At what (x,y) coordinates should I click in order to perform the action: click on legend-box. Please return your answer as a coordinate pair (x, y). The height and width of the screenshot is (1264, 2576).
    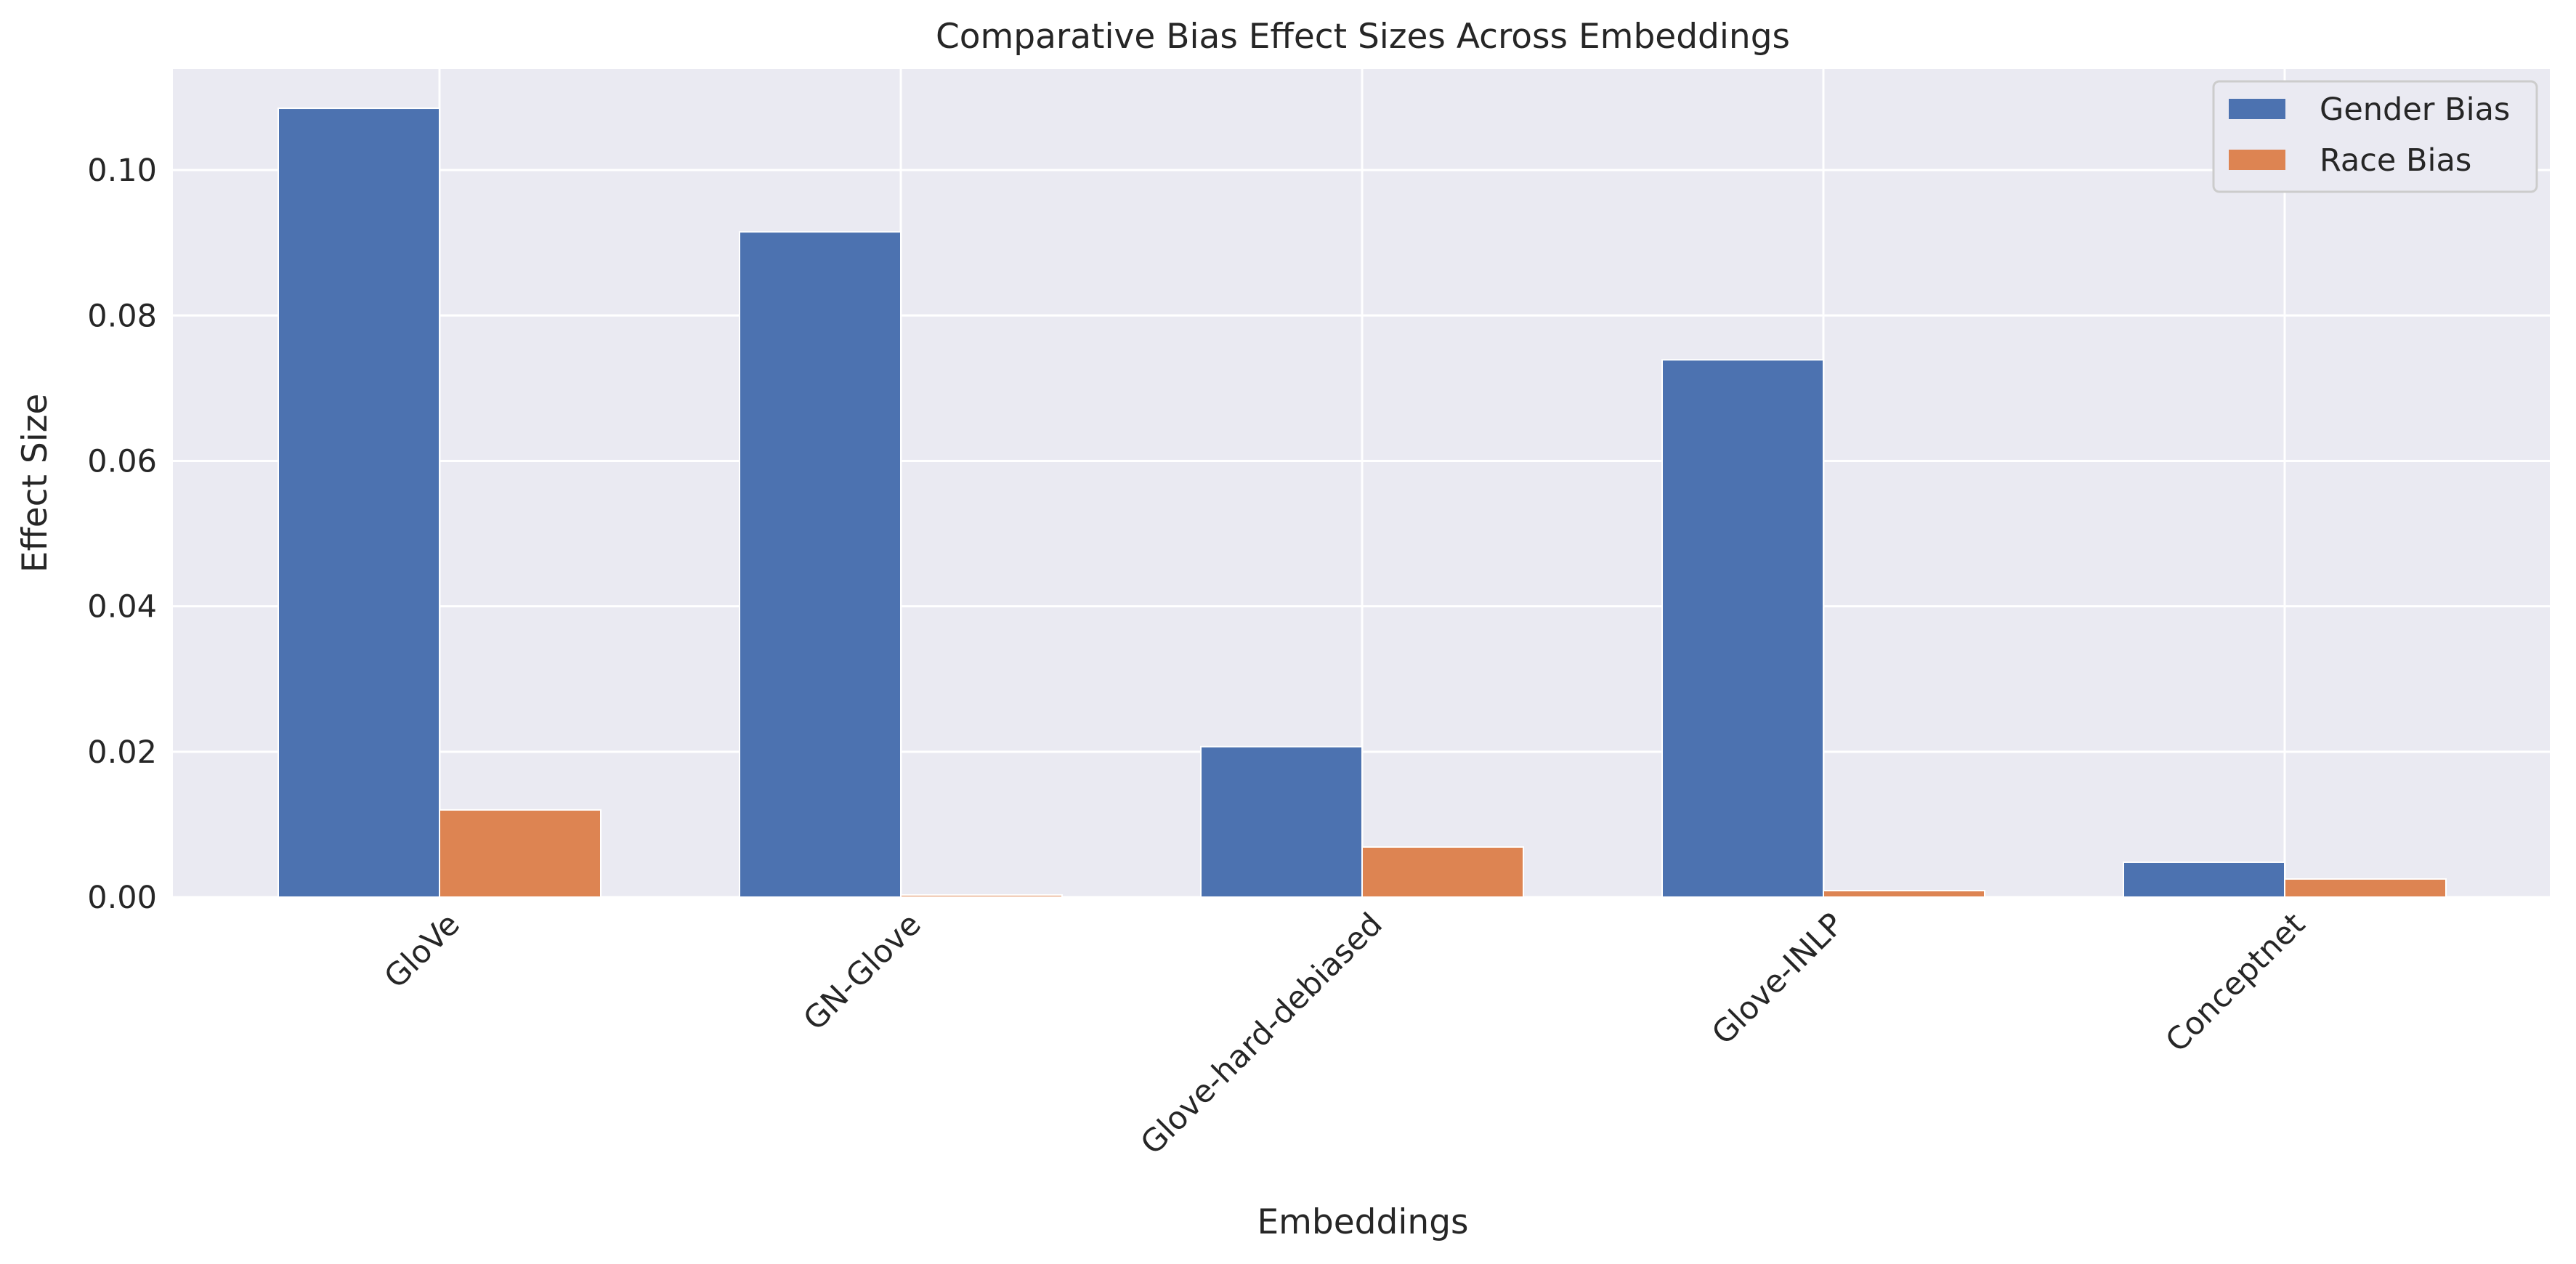
    Looking at the image, I should click on (2375, 136).